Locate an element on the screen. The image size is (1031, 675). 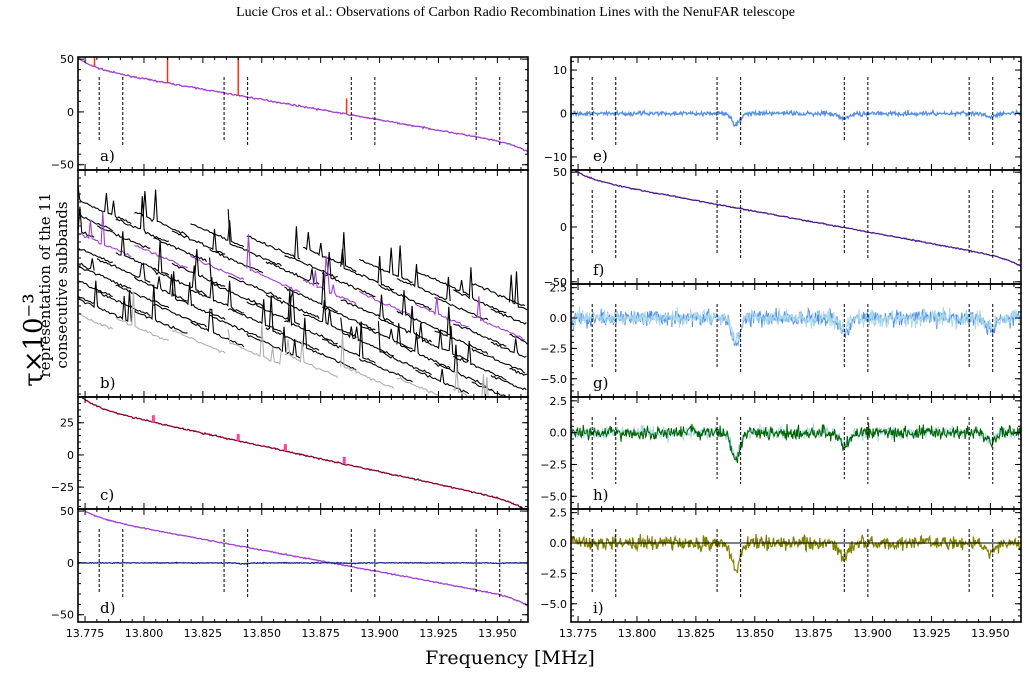
panel-i-ytick-label: −2.5 is located at coordinates (553, 573).